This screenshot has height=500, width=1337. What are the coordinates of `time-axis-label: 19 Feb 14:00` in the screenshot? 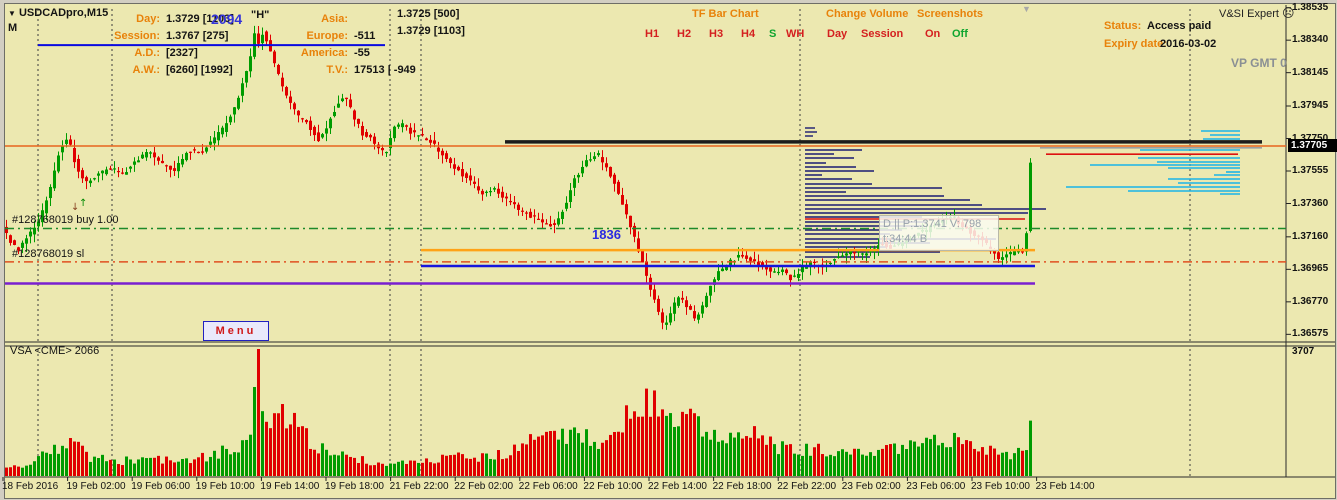 It's located at (290, 486).